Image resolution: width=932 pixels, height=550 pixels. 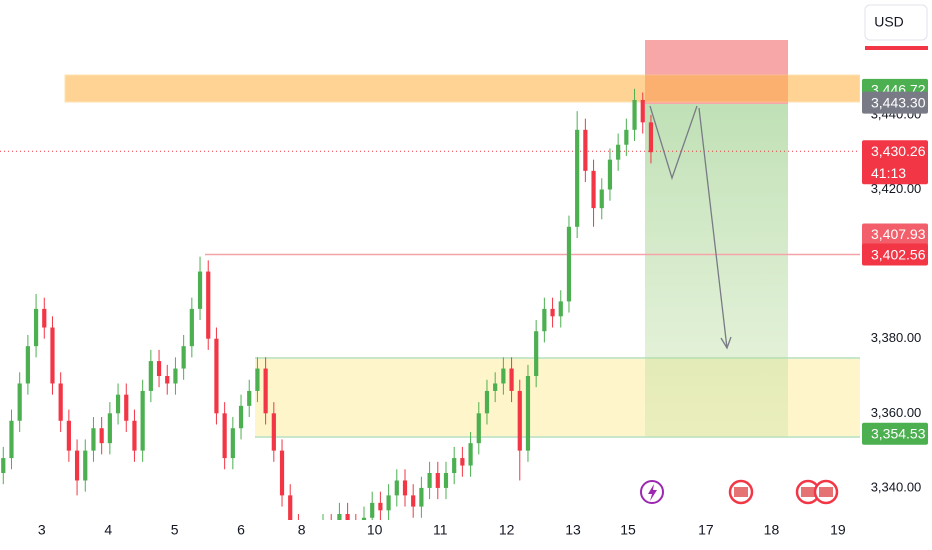 What do you see at coordinates (888, 173) in the screenshot?
I see `countdown: 41:13` at bounding box center [888, 173].